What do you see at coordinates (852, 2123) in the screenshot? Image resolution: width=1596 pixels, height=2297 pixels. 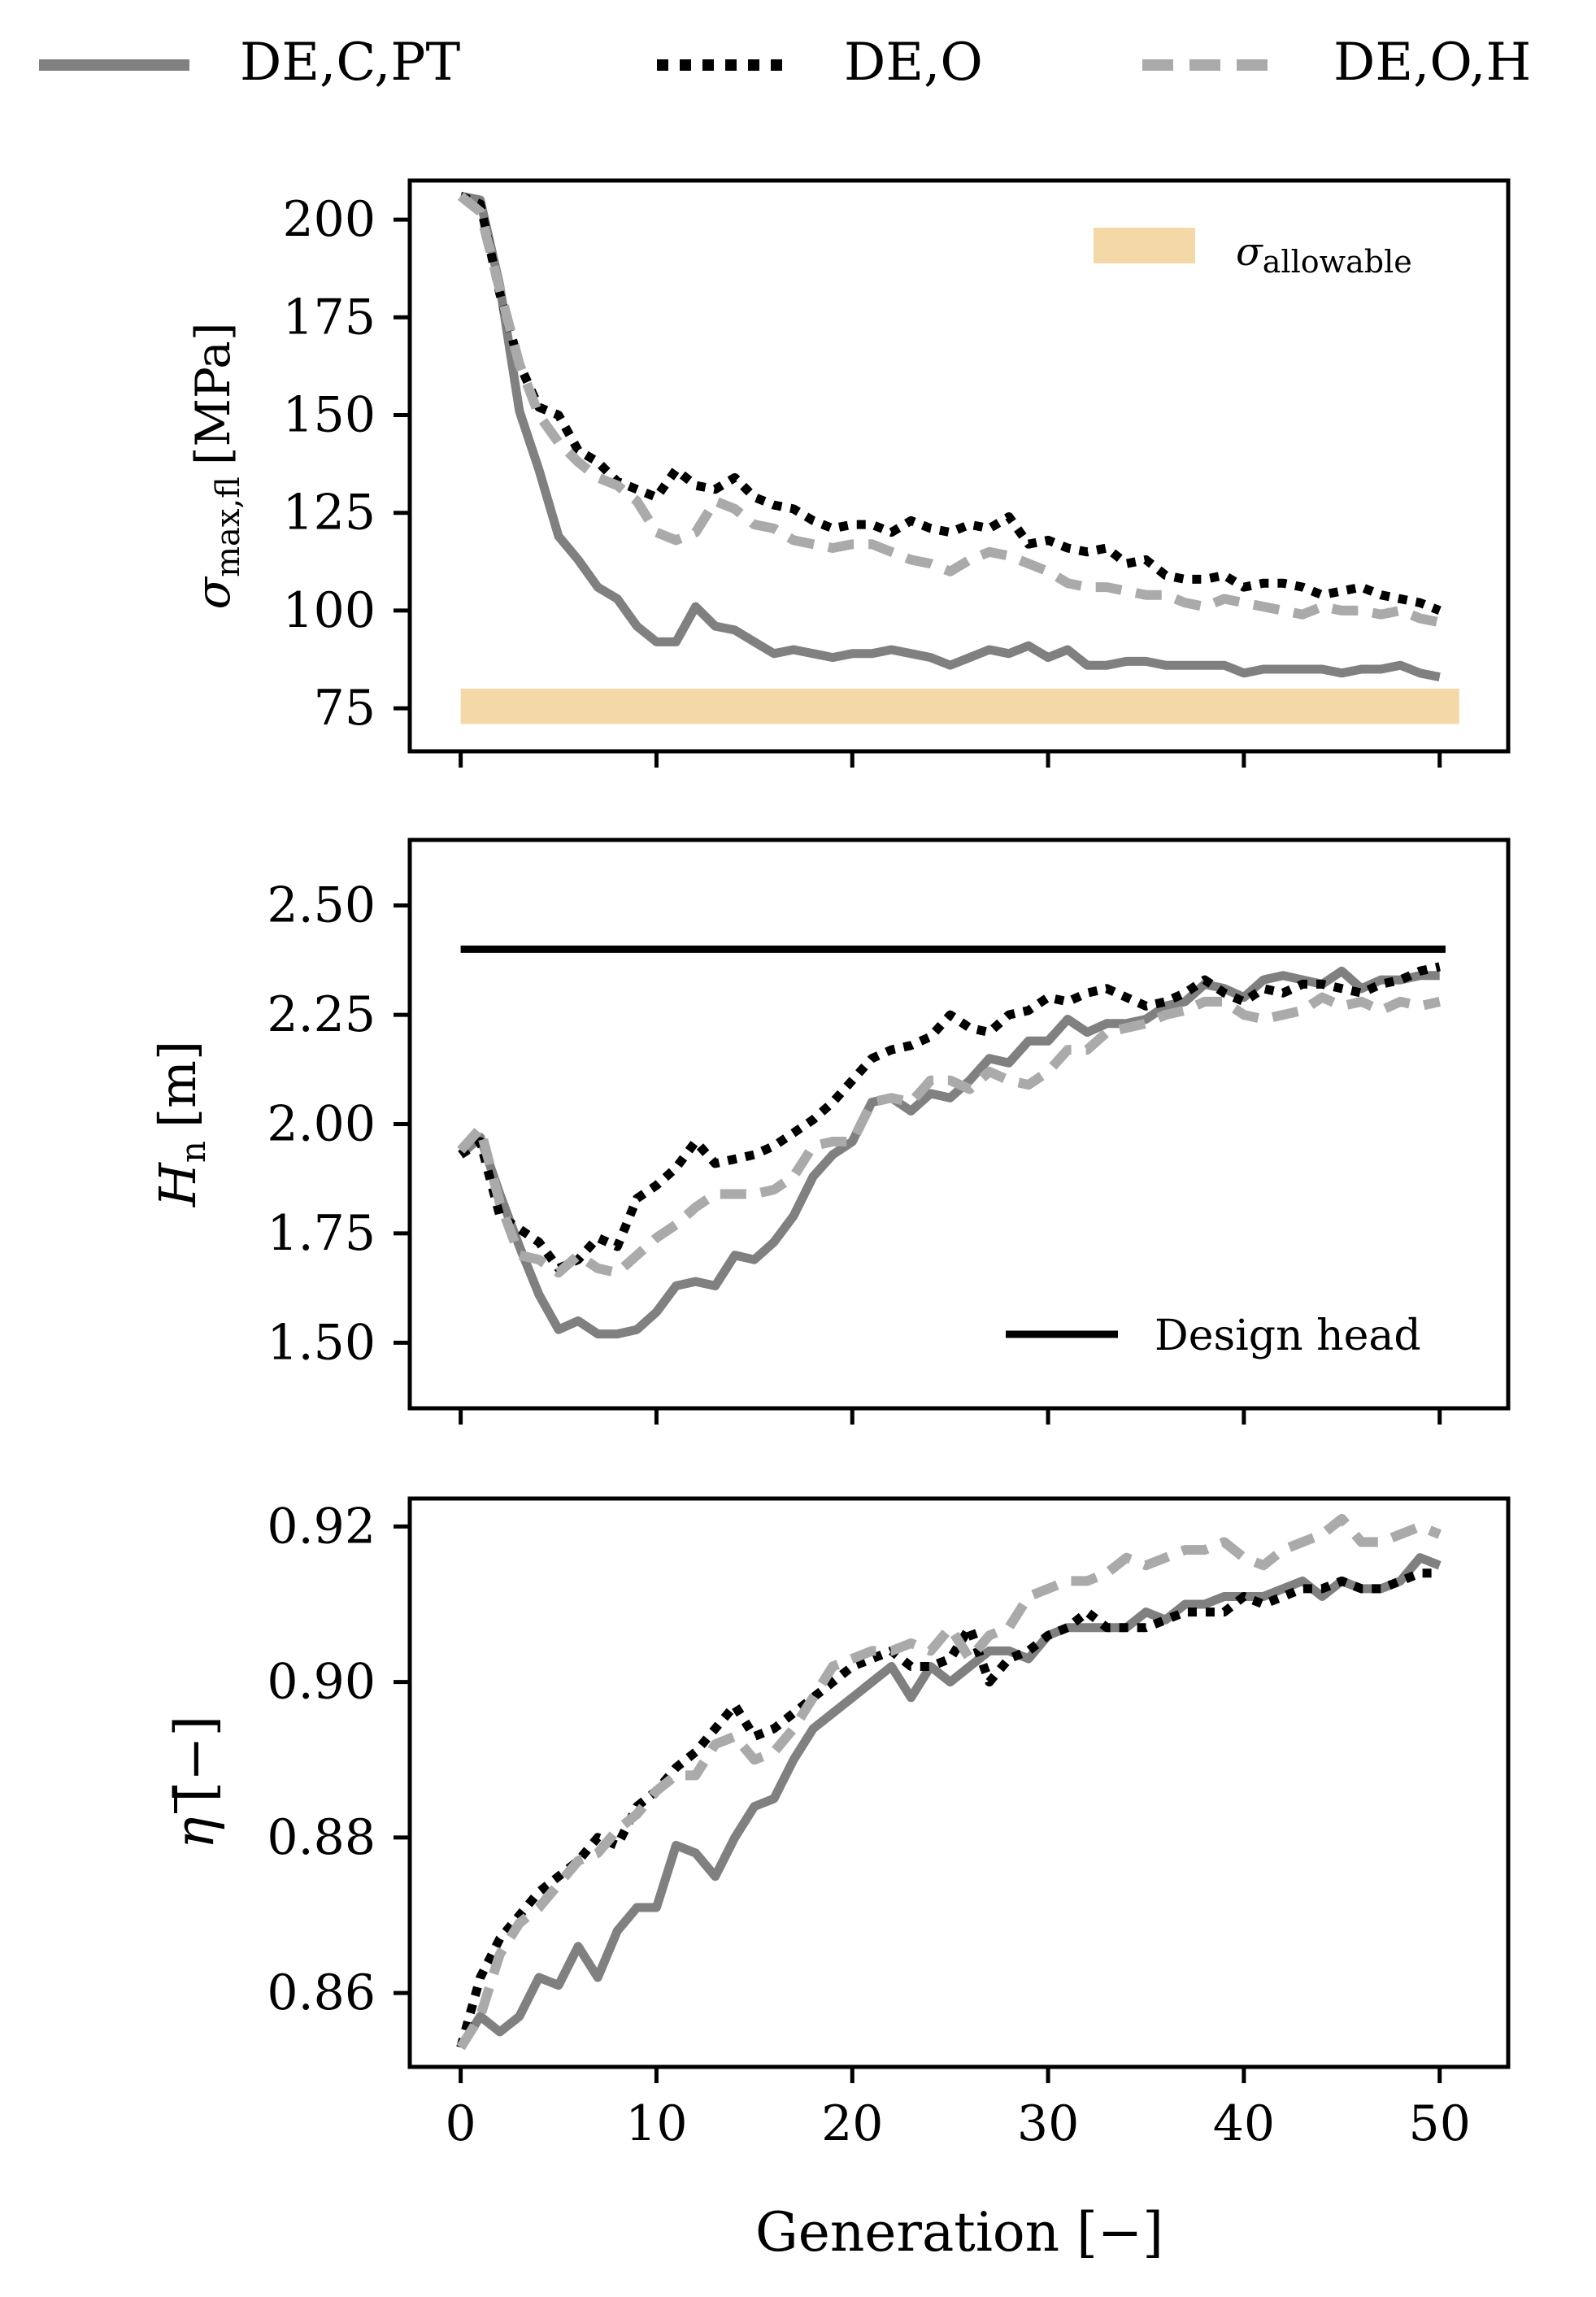 I see `x-tick-label: 20` at bounding box center [852, 2123].